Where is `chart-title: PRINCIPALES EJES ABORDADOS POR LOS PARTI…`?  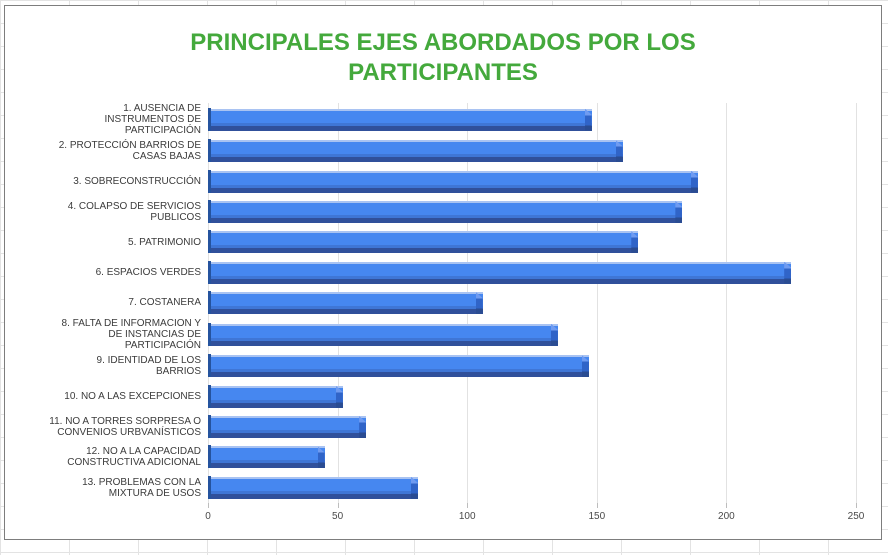 chart-title: PRINCIPALES EJES ABORDADOS POR LOS PARTI… is located at coordinates (443, 57).